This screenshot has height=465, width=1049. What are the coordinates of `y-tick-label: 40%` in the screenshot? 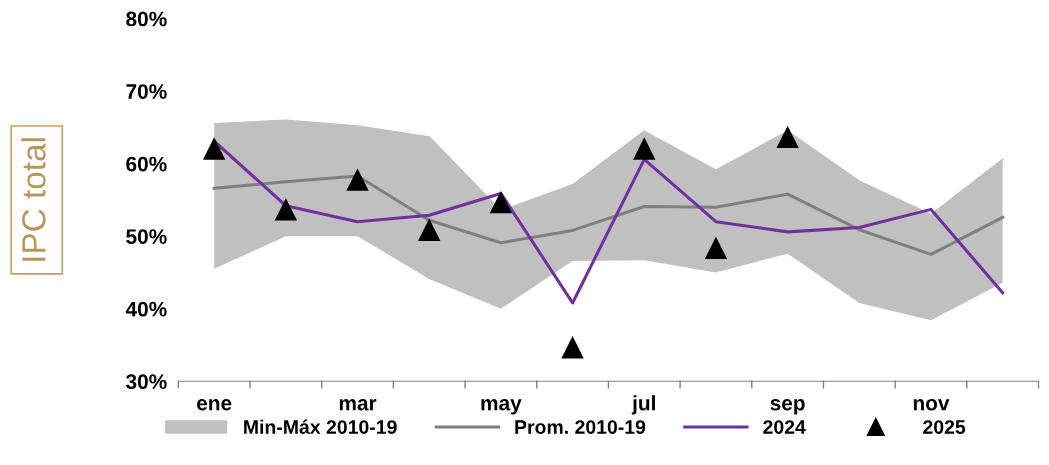 It's located at (146, 309).